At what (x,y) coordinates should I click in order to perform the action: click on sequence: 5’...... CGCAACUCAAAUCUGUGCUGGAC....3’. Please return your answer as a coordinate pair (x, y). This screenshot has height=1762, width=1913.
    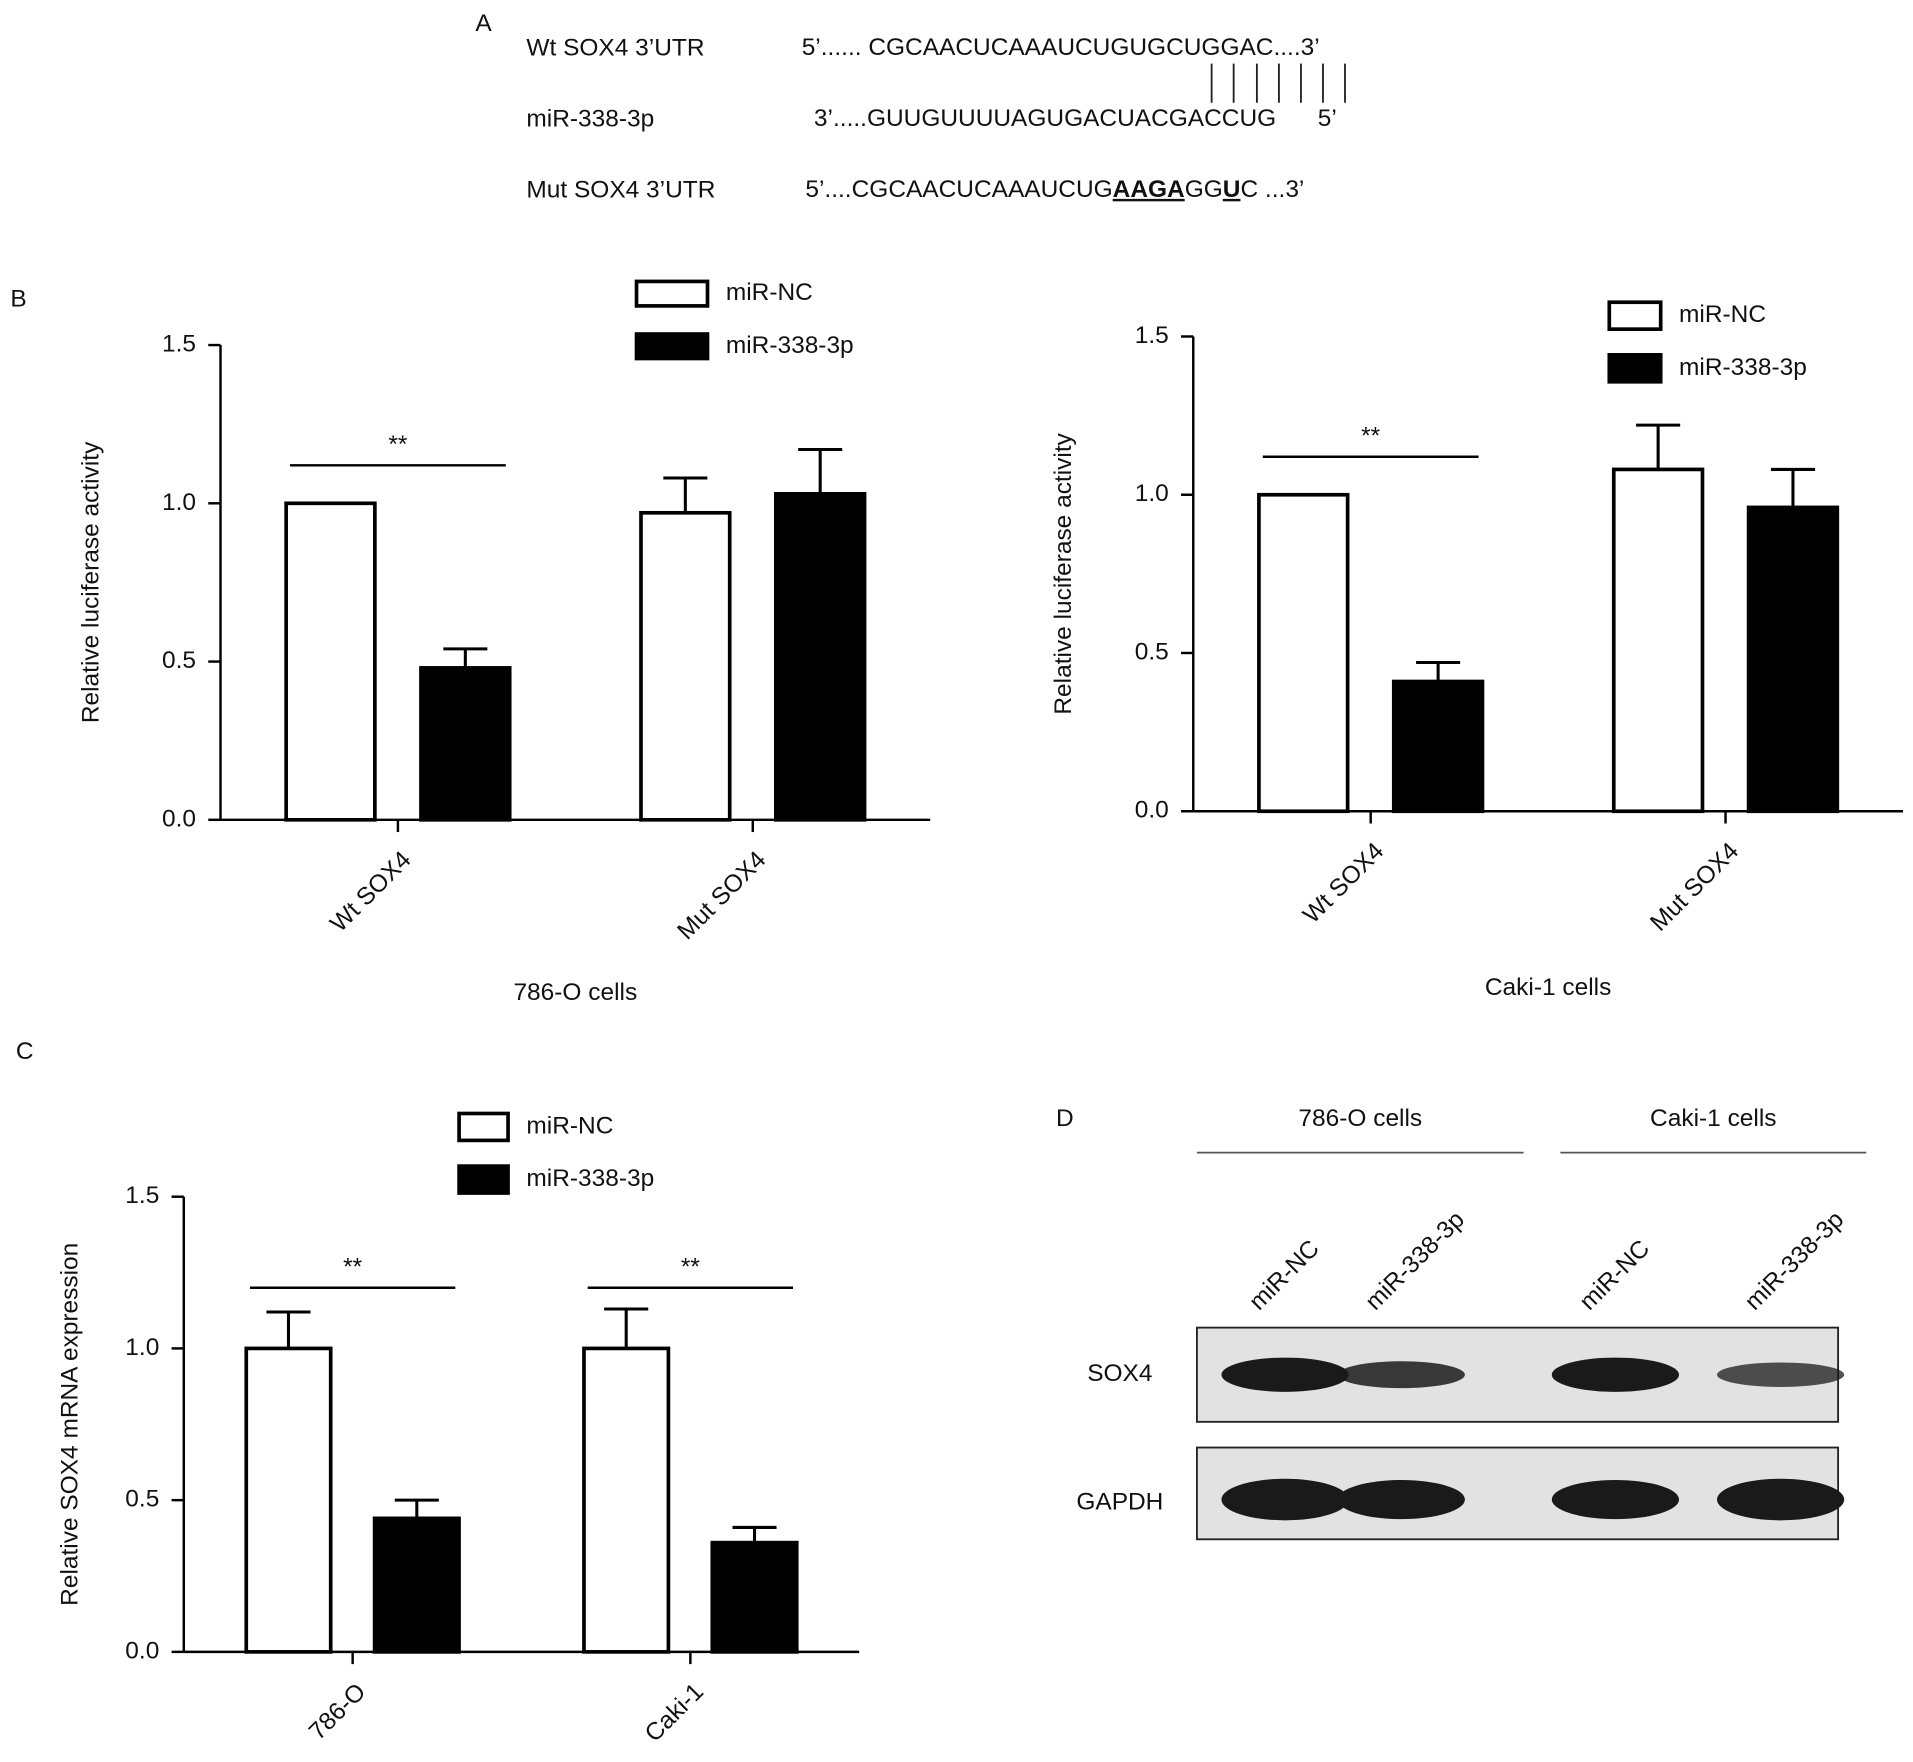
    Looking at the image, I should click on (1061, 47).